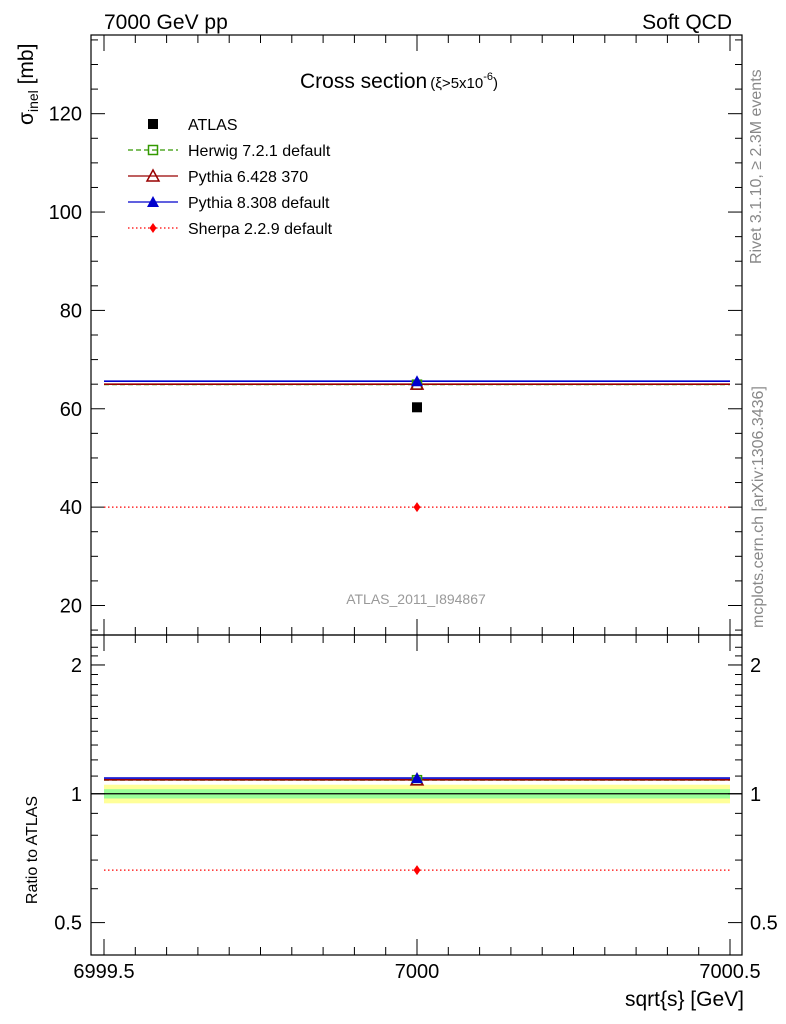  What do you see at coordinates (71, 311) in the screenshot?
I see `y-tick-label: 80` at bounding box center [71, 311].